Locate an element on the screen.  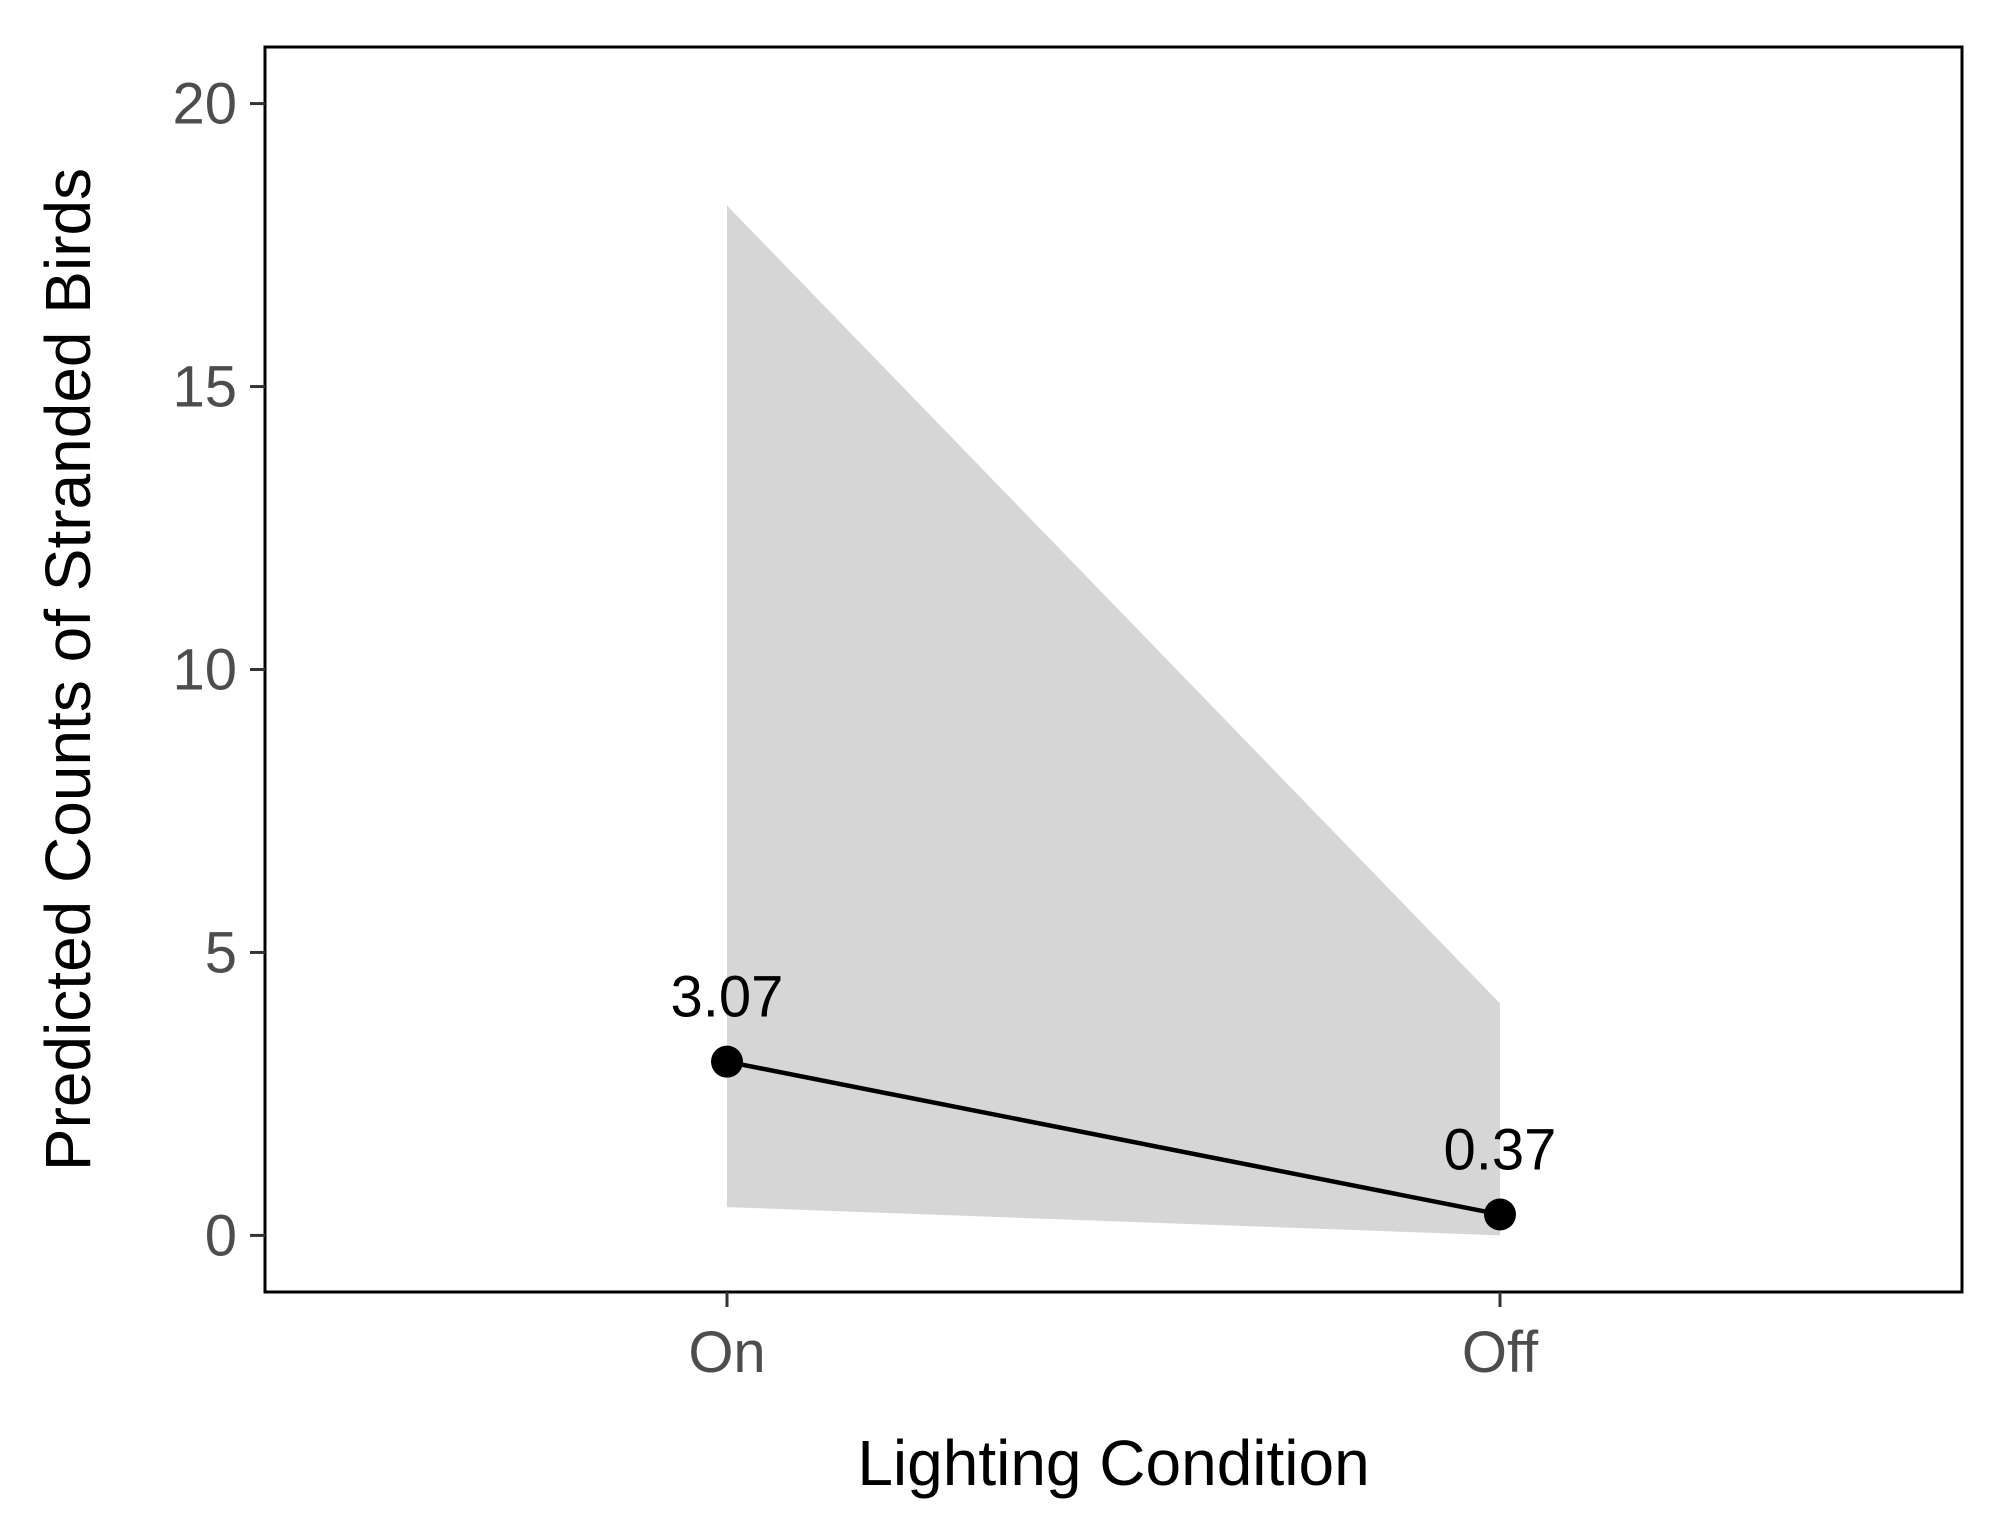
y-axis-title: Predicted Counts of Stranded Birds is located at coordinates (68, 669).